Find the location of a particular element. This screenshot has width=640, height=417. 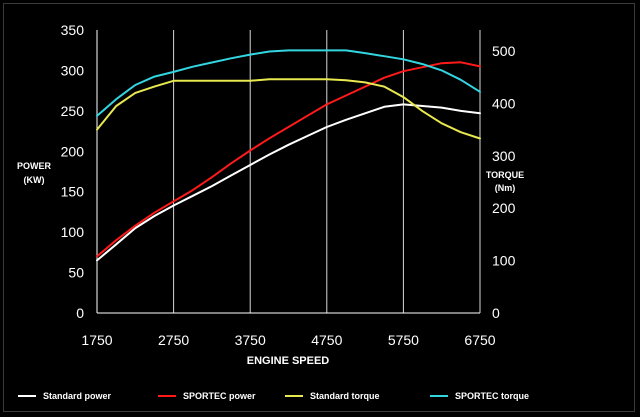

right-axis-title-line1: TORQUE is located at coordinates (505, 175).